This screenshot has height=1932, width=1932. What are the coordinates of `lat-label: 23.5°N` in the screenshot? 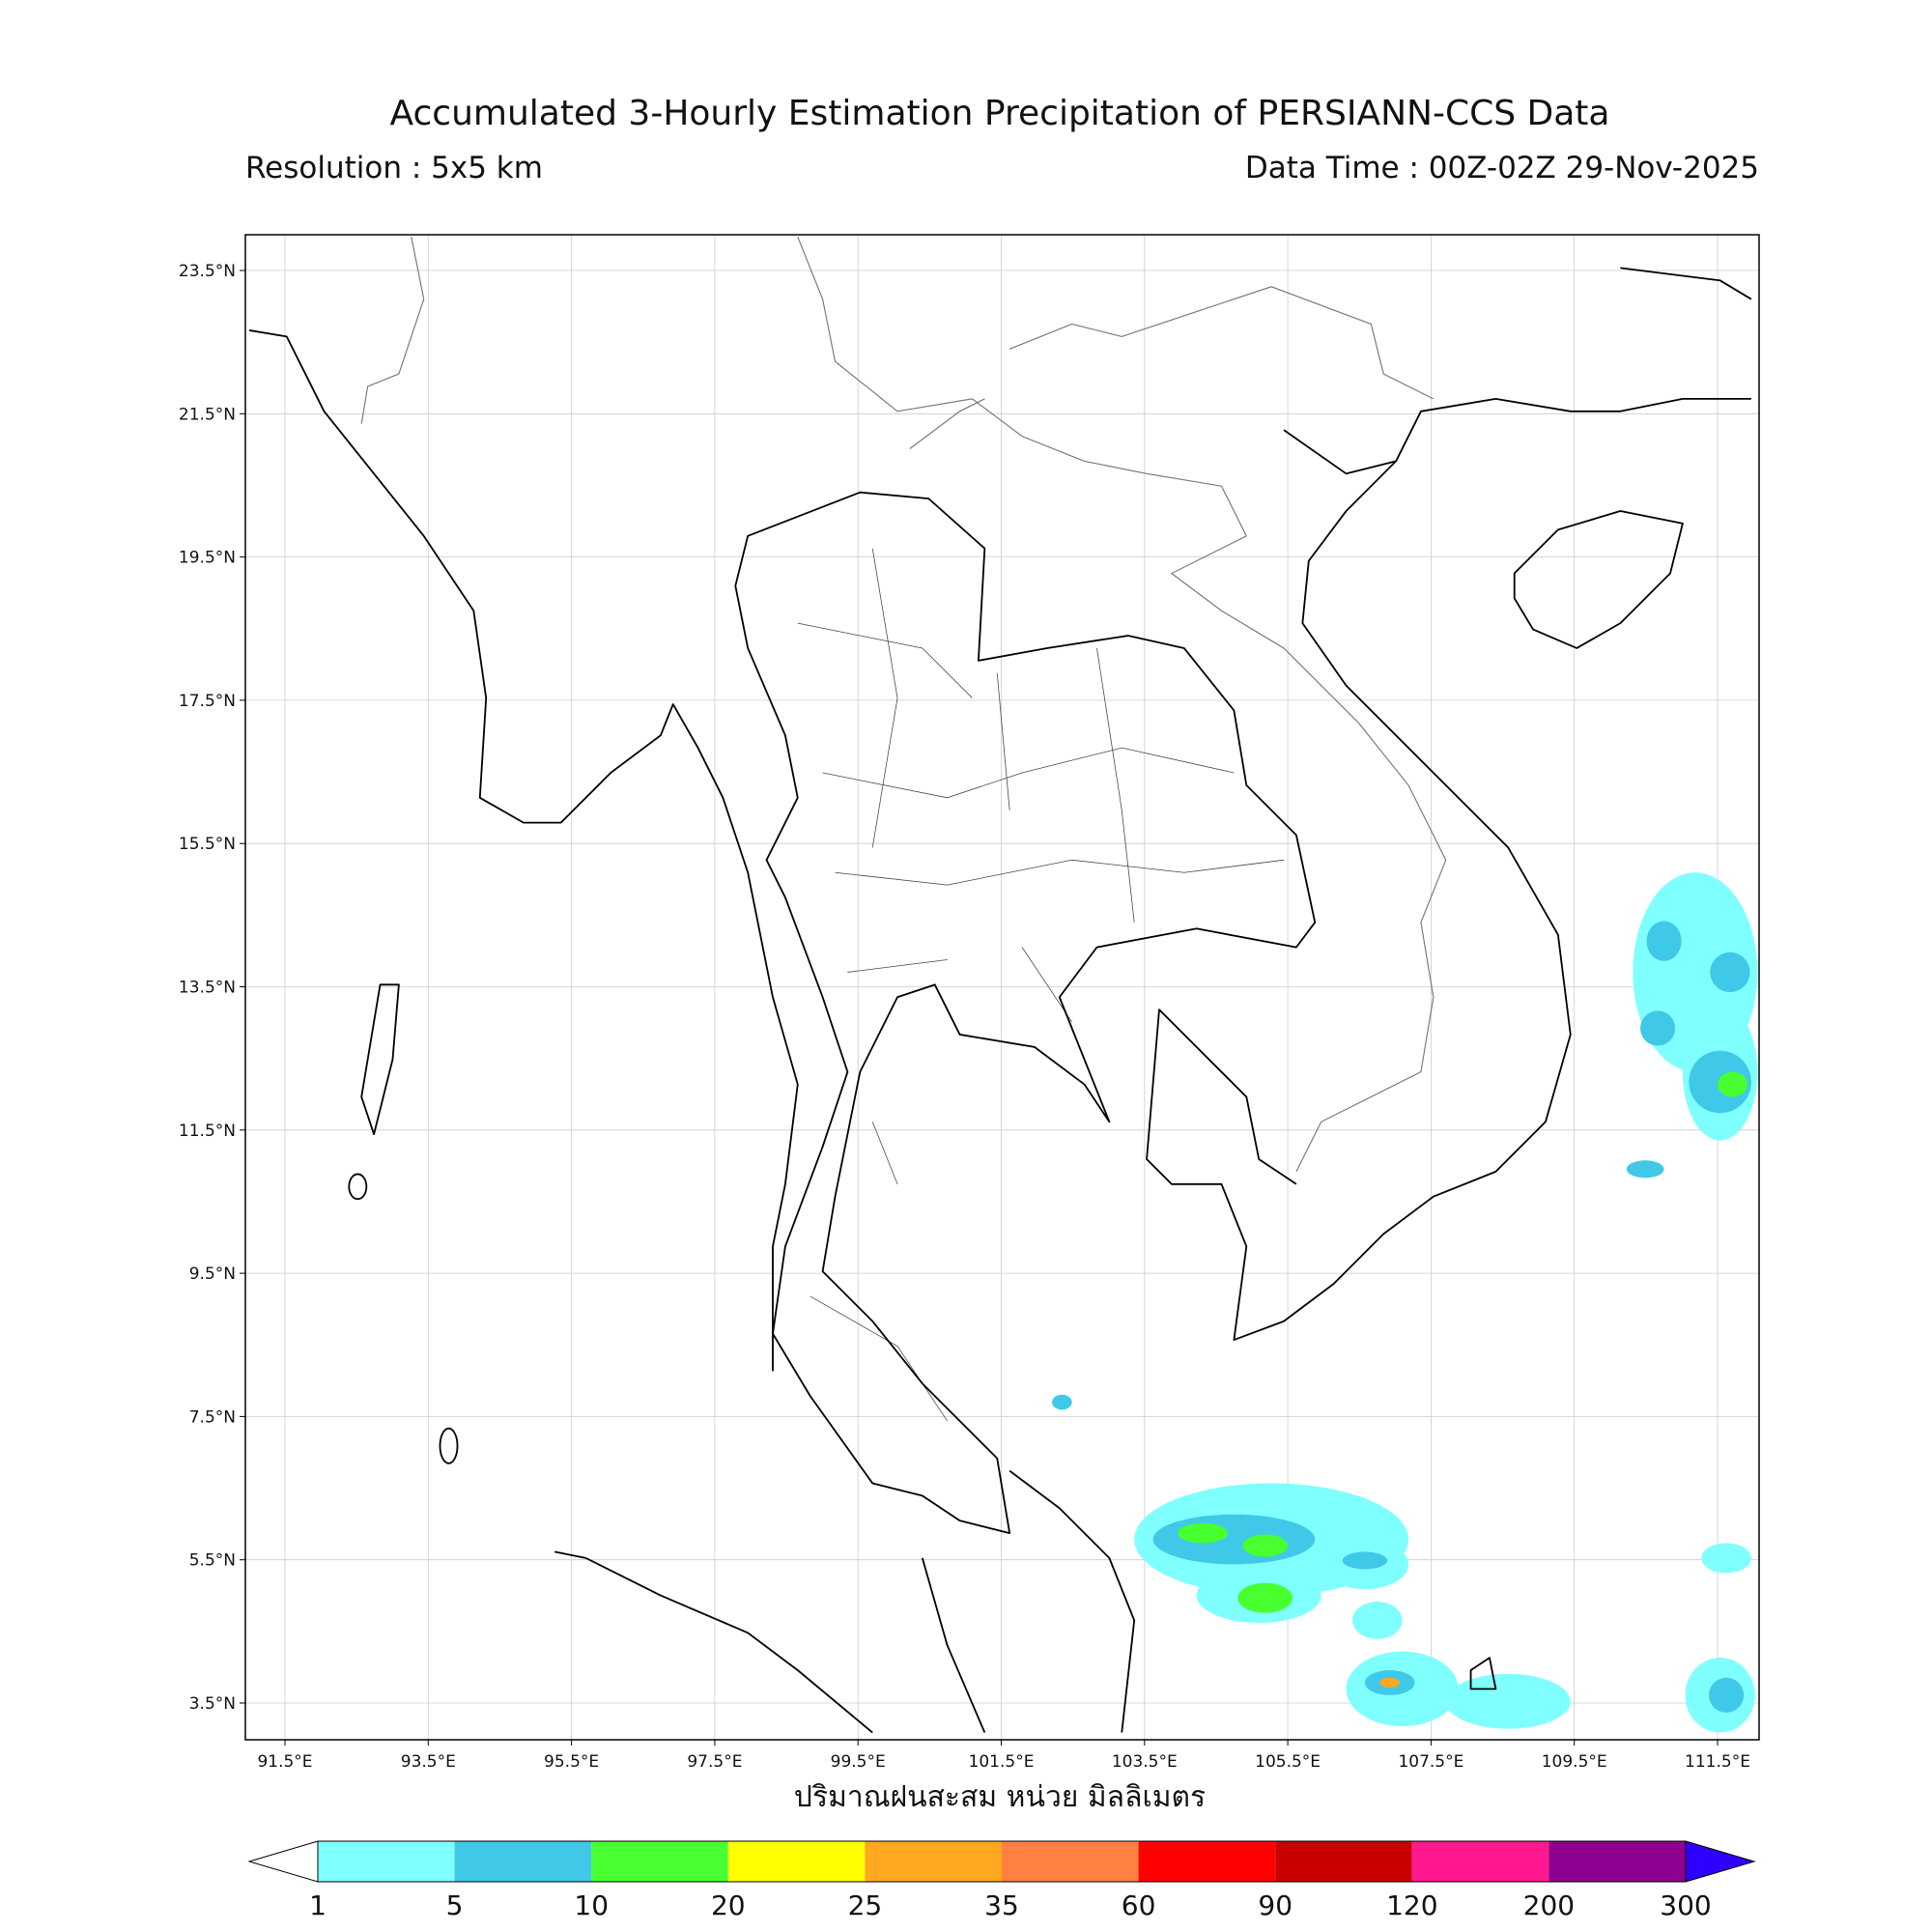 It's located at (207, 271).